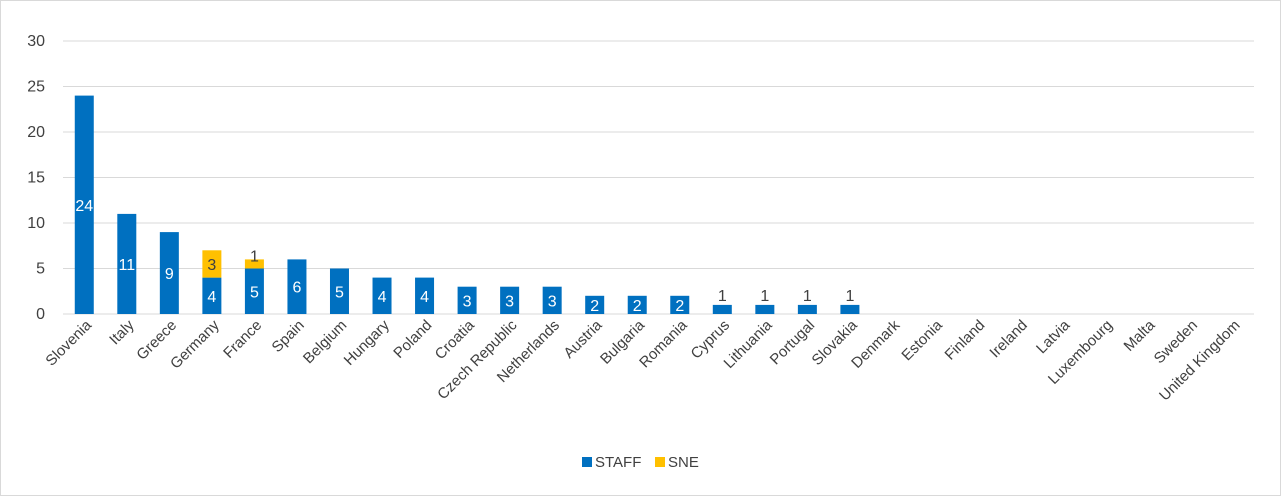 The width and height of the screenshot is (1281, 500). What do you see at coordinates (965, 340) in the screenshot?
I see `x-category-label: Finland` at bounding box center [965, 340].